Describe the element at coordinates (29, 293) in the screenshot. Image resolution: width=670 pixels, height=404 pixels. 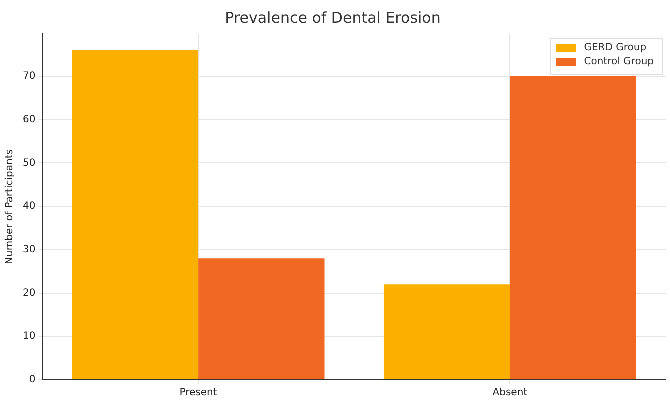
I see `y-tick-label: 20` at that location.